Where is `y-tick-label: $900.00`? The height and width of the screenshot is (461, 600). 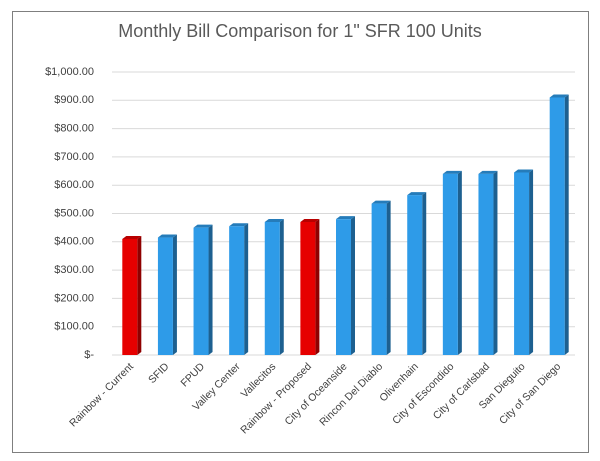 y-tick-label: $900.00 is located at coordinates (74, 100).